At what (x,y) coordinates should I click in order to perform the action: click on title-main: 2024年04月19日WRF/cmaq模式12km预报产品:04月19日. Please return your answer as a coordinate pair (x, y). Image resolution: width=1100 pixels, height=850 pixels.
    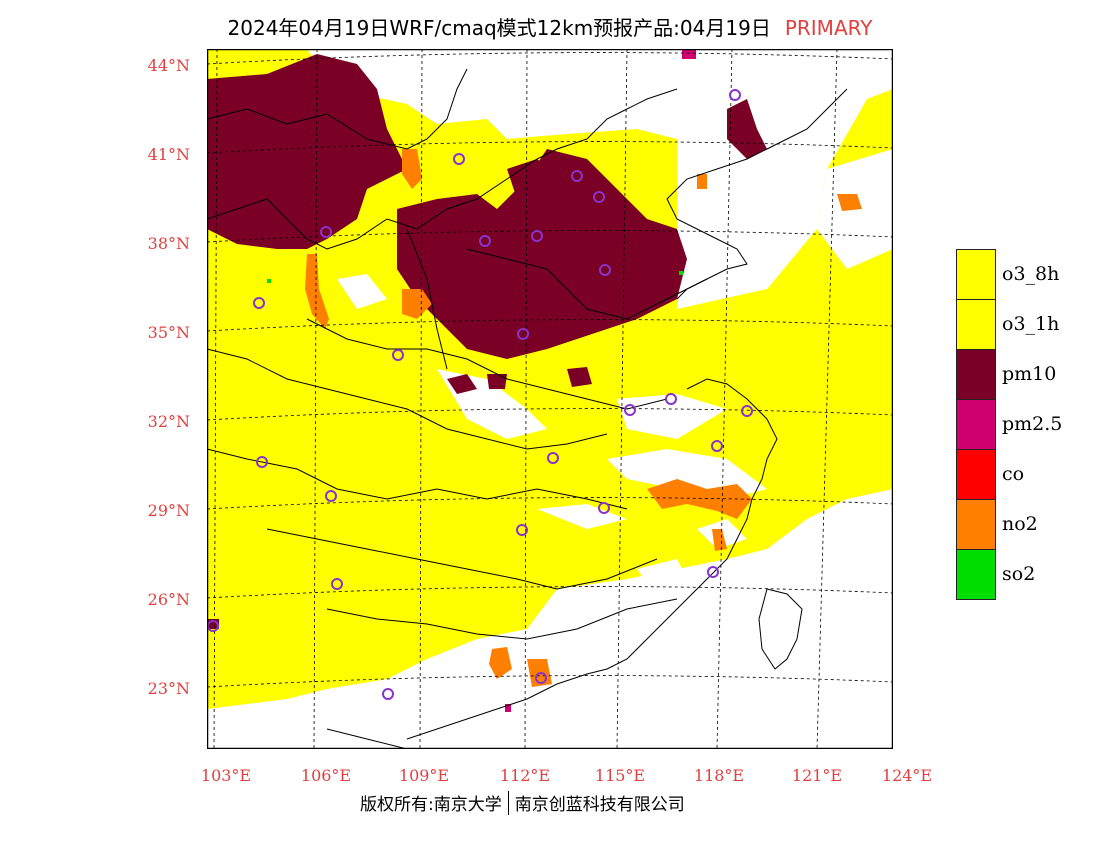
    Looking at the image, I should click on (499, 28).